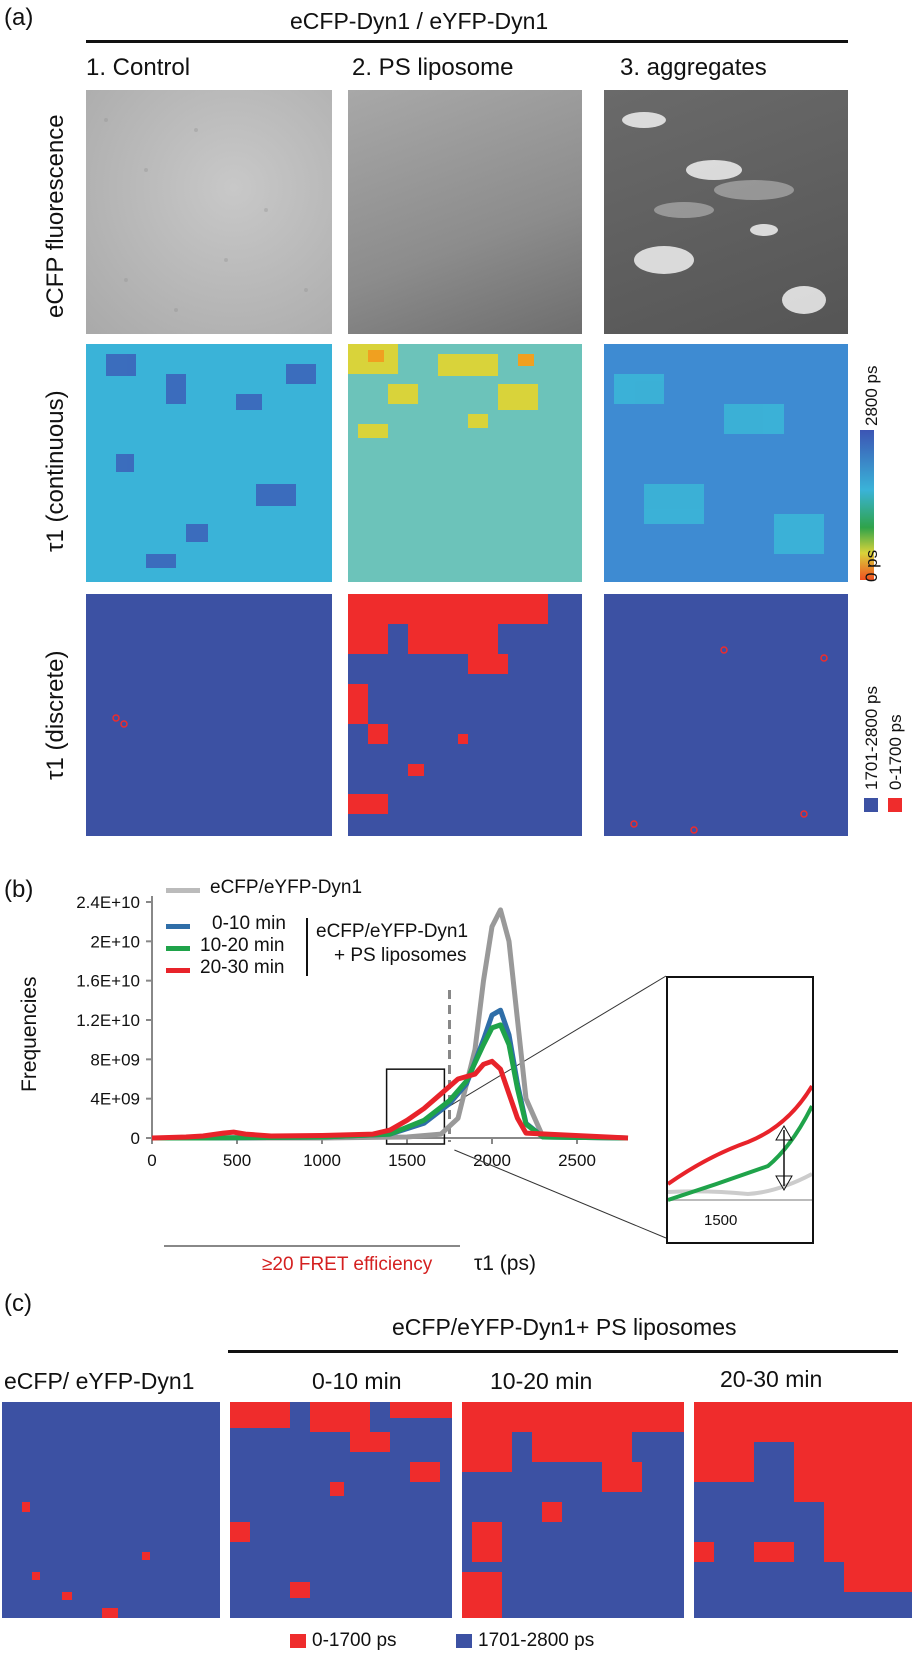 The width and height of the screenshot is (914, 1656). I want to click on panel-c-label: (c), so click(18, 1303).